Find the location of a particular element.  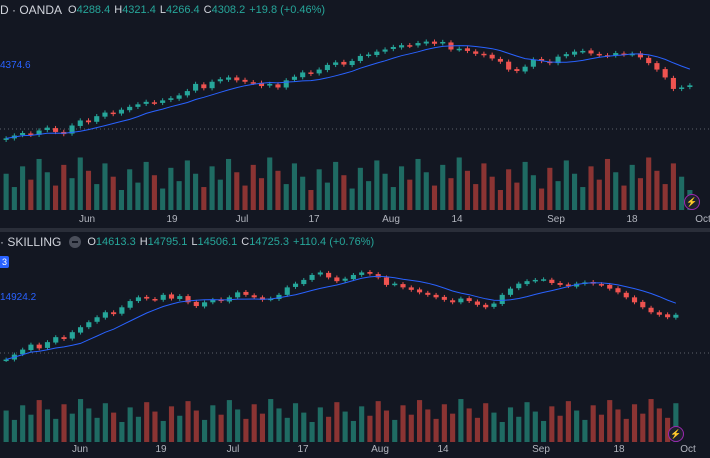

x-tick-label: Jun is located at coordinates (87, 219).